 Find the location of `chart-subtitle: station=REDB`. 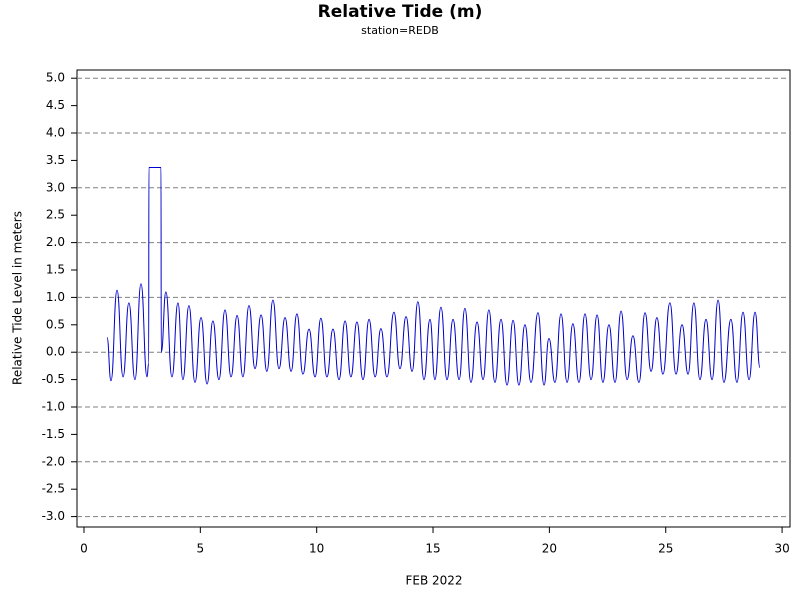

chart-subtitle: station=REDB is located at coordinates (400, 30).